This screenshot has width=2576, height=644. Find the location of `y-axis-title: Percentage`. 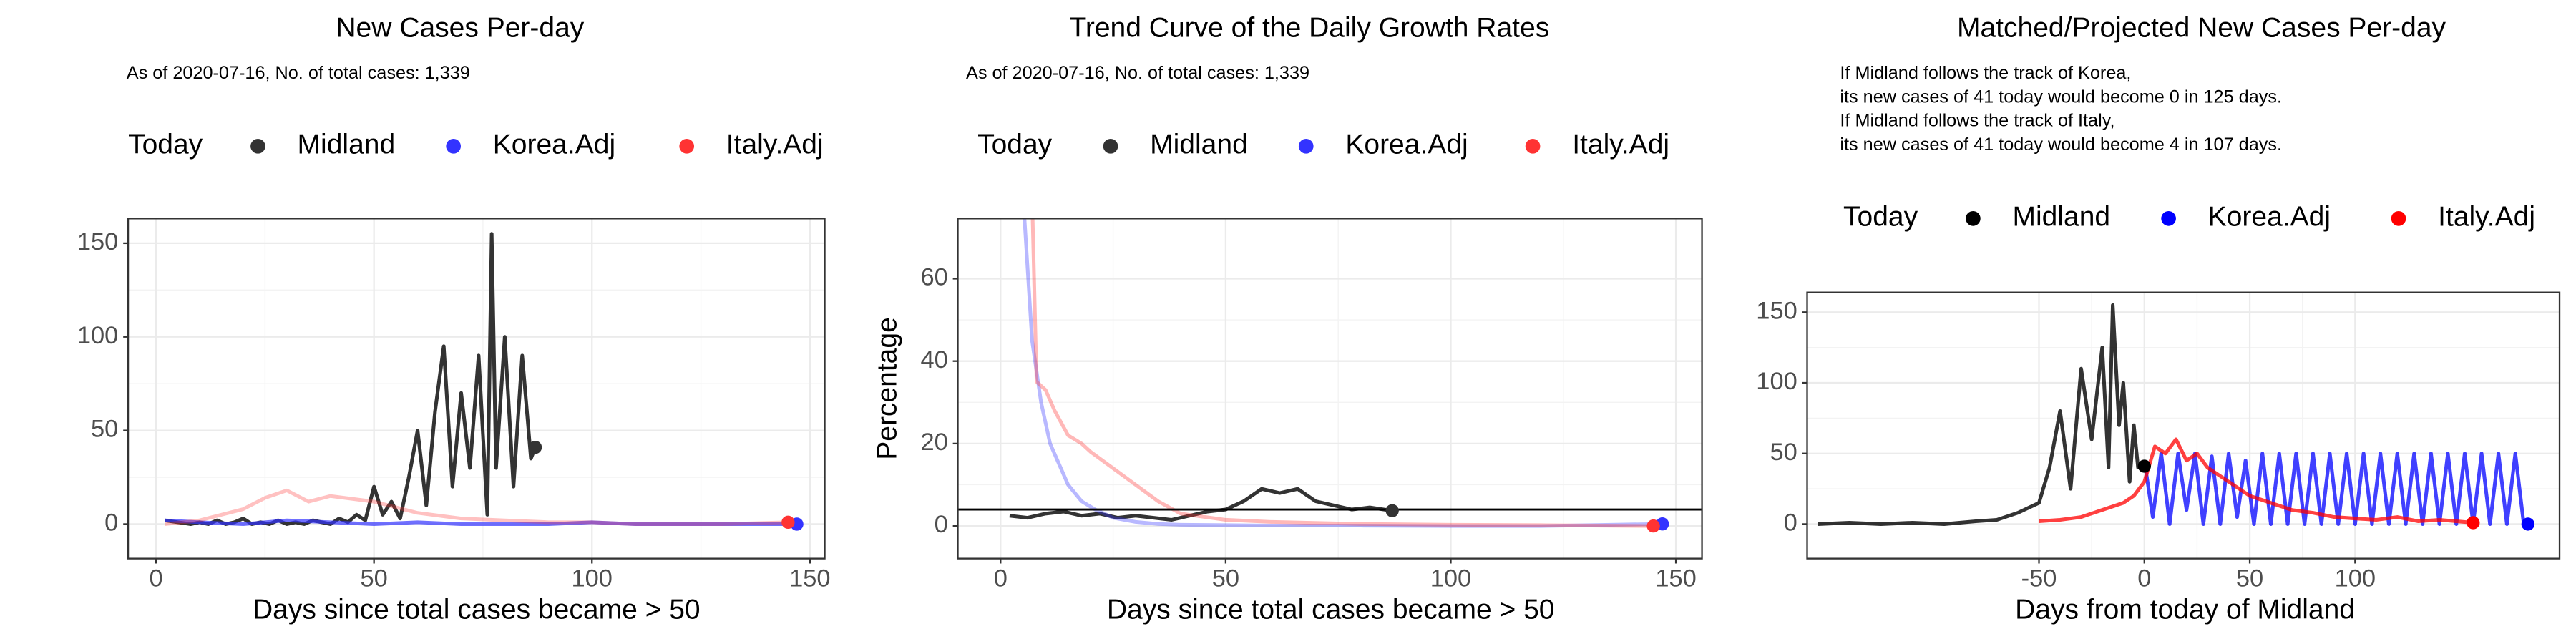

y-axis-title: Percentage is located at coordinates (887, 389).